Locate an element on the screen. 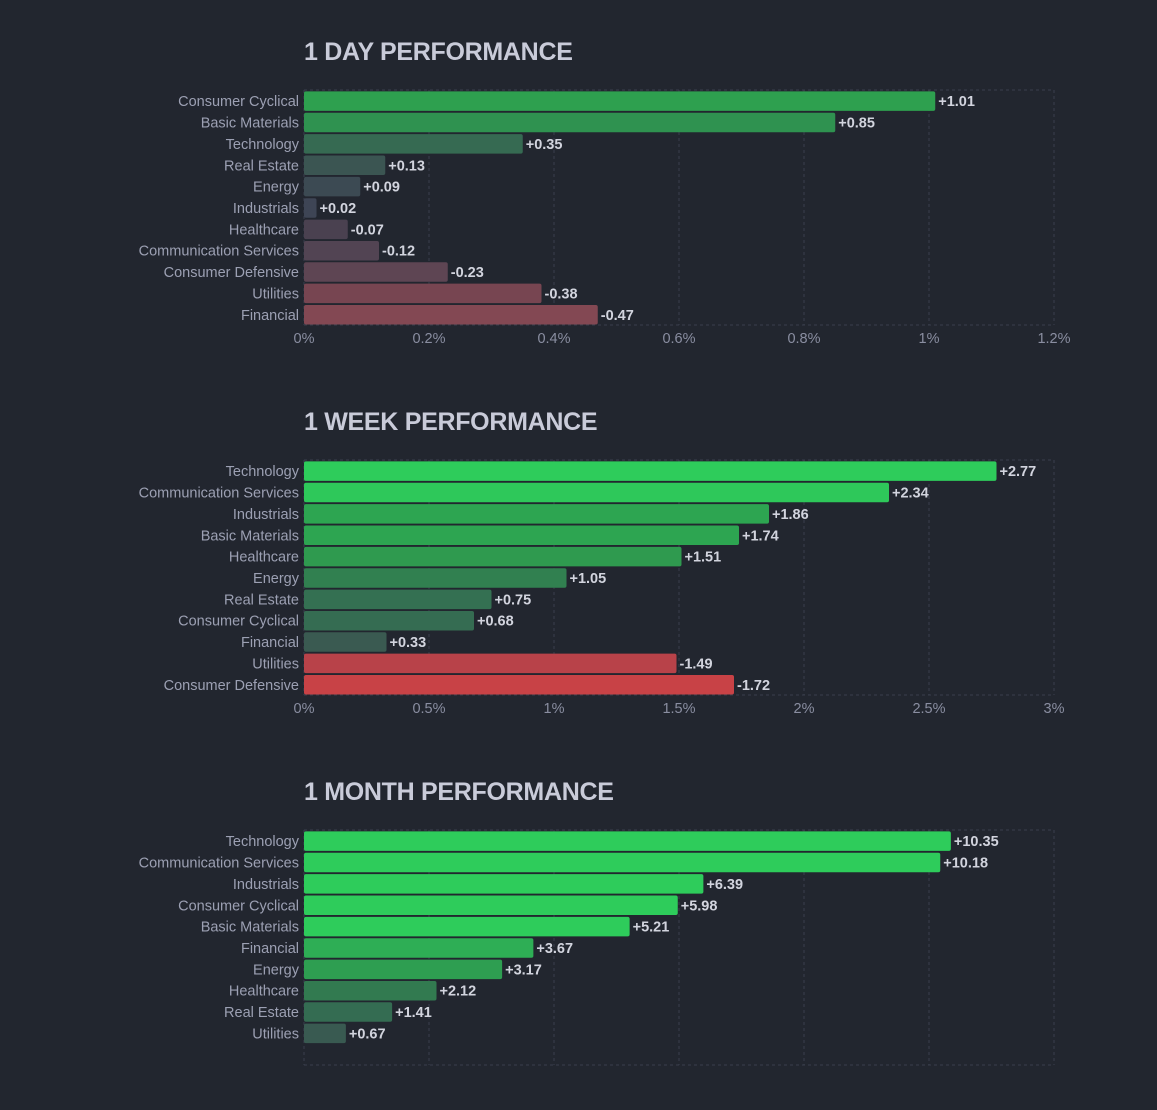 This screenshot has width=1157, height=1110. value-label: +0.13 is located at coordinates (406, 166).